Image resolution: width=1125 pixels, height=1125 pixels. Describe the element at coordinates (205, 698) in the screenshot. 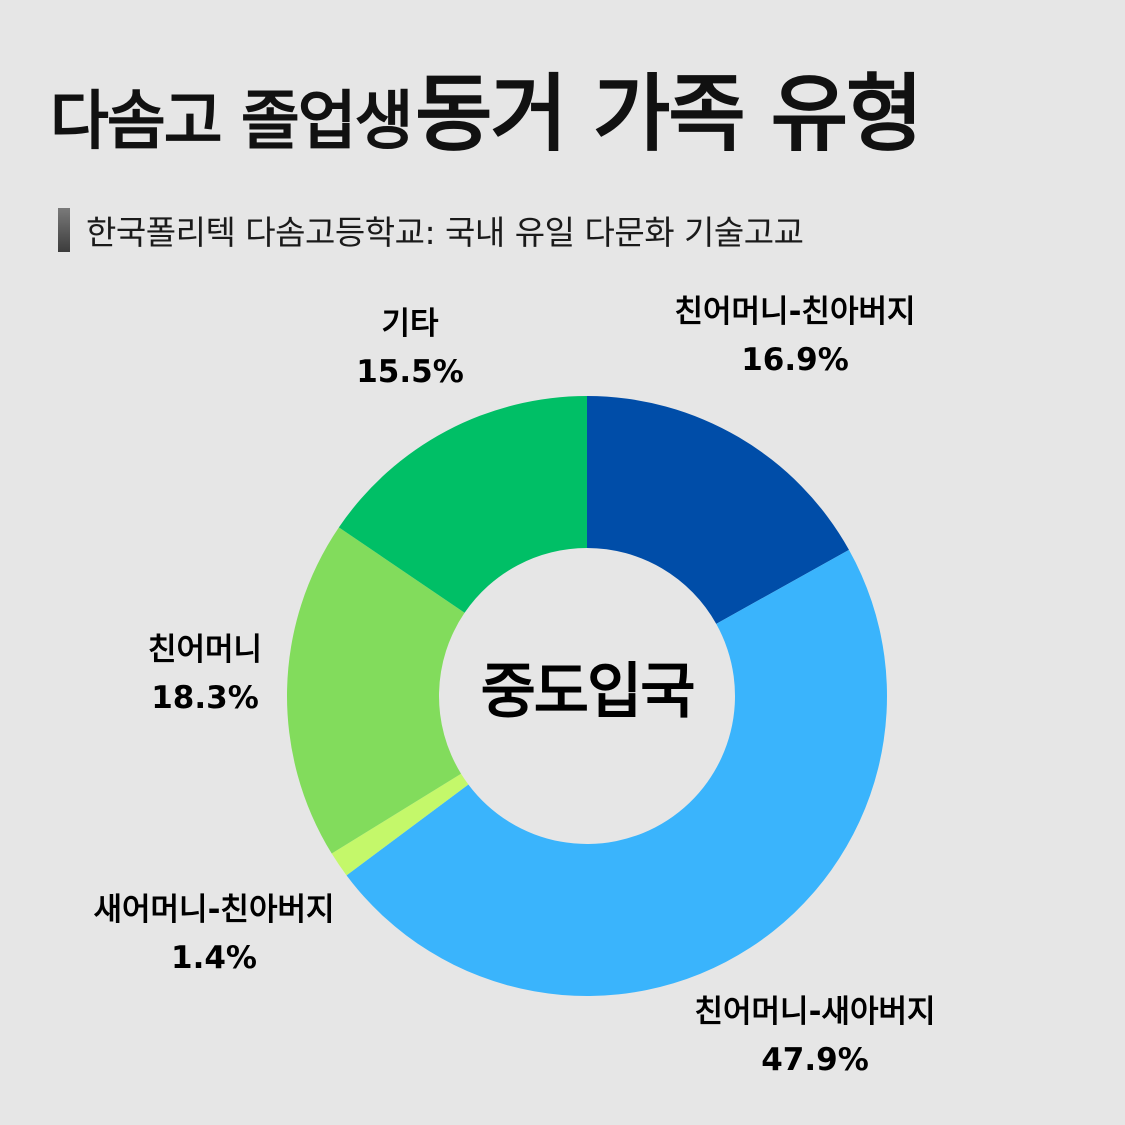

I see `slice-label-value: 18.3%` at that location.